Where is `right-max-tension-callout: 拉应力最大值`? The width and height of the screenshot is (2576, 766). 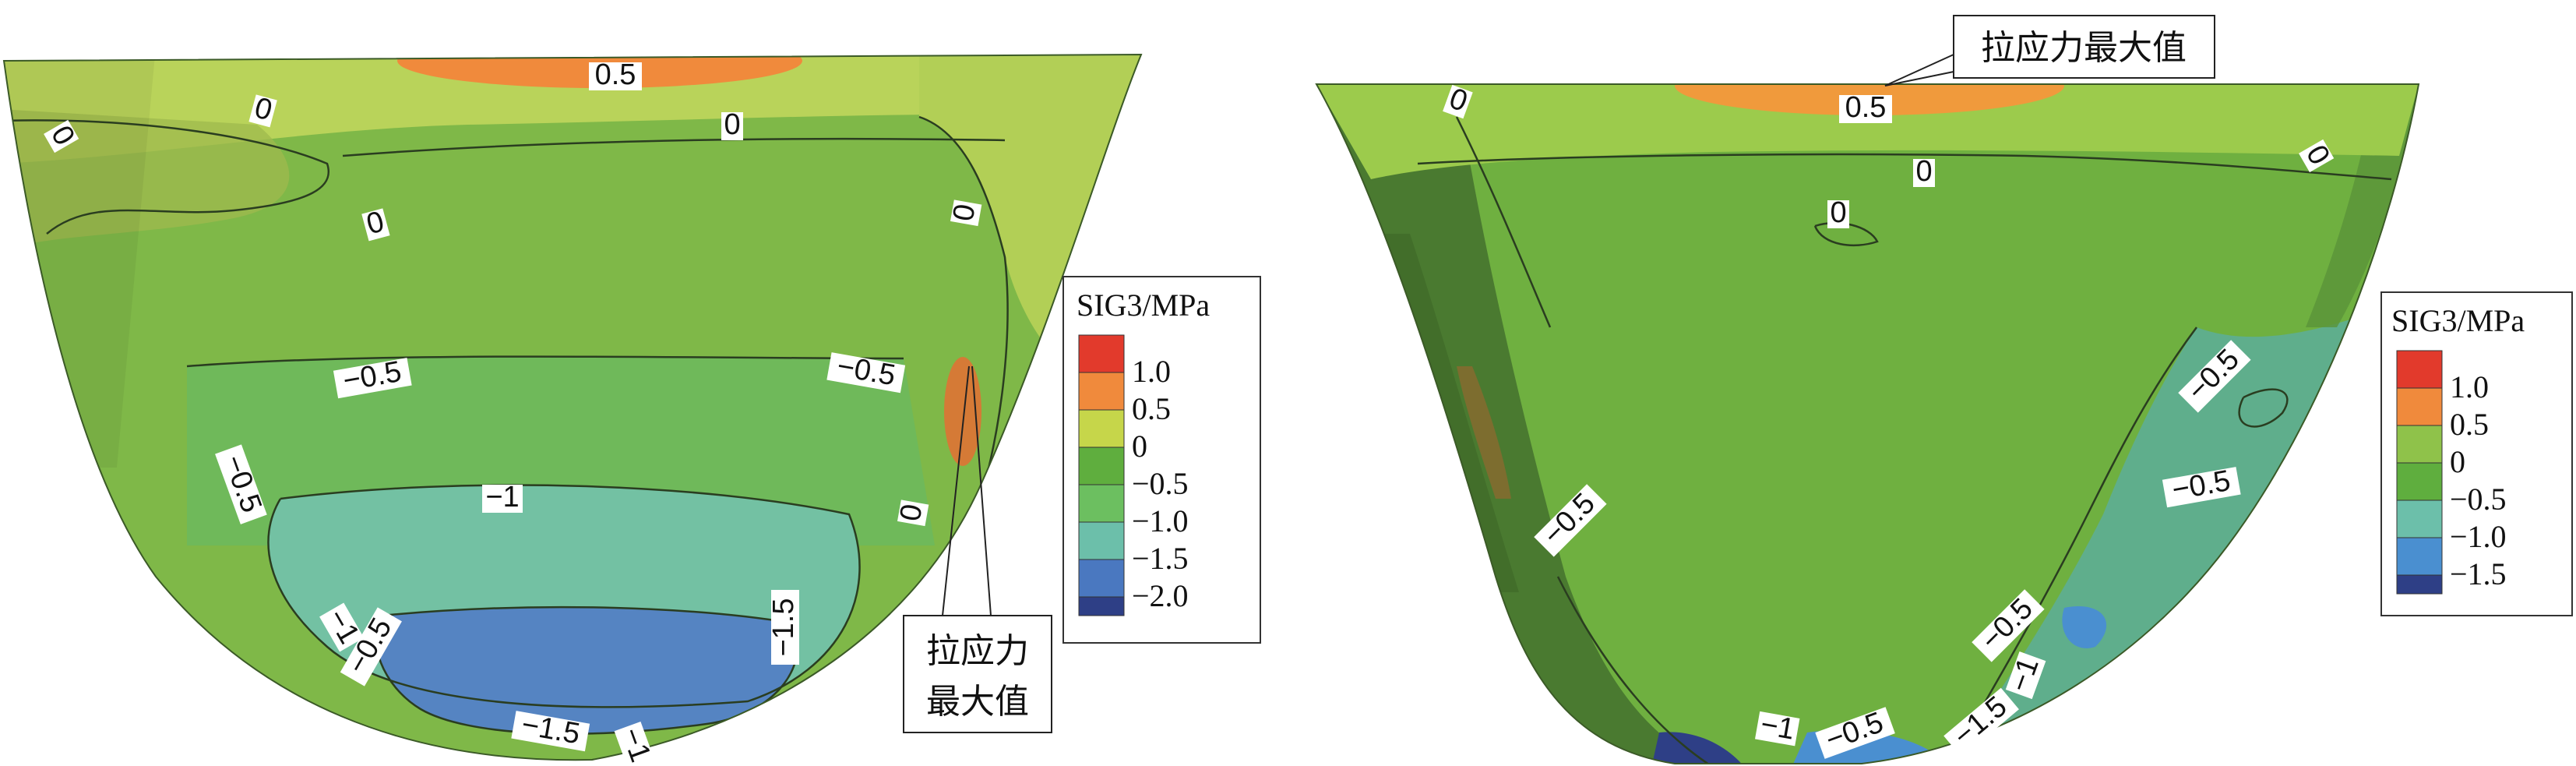
right-max-tension-callout: 拉应力最大值 is located at coordinates (2049, 50).